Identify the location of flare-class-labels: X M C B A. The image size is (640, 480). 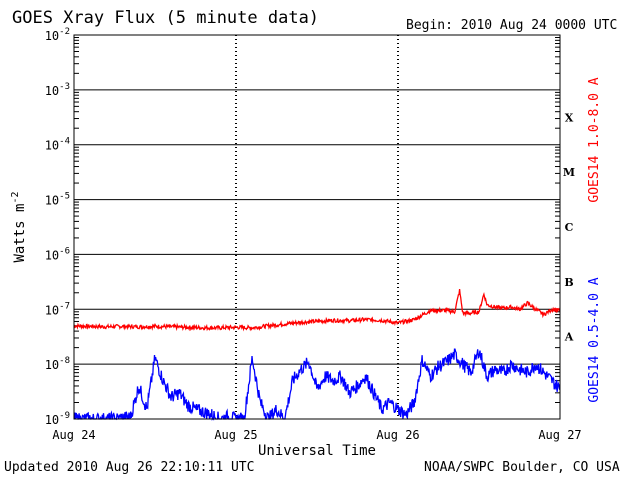
(569, 227).